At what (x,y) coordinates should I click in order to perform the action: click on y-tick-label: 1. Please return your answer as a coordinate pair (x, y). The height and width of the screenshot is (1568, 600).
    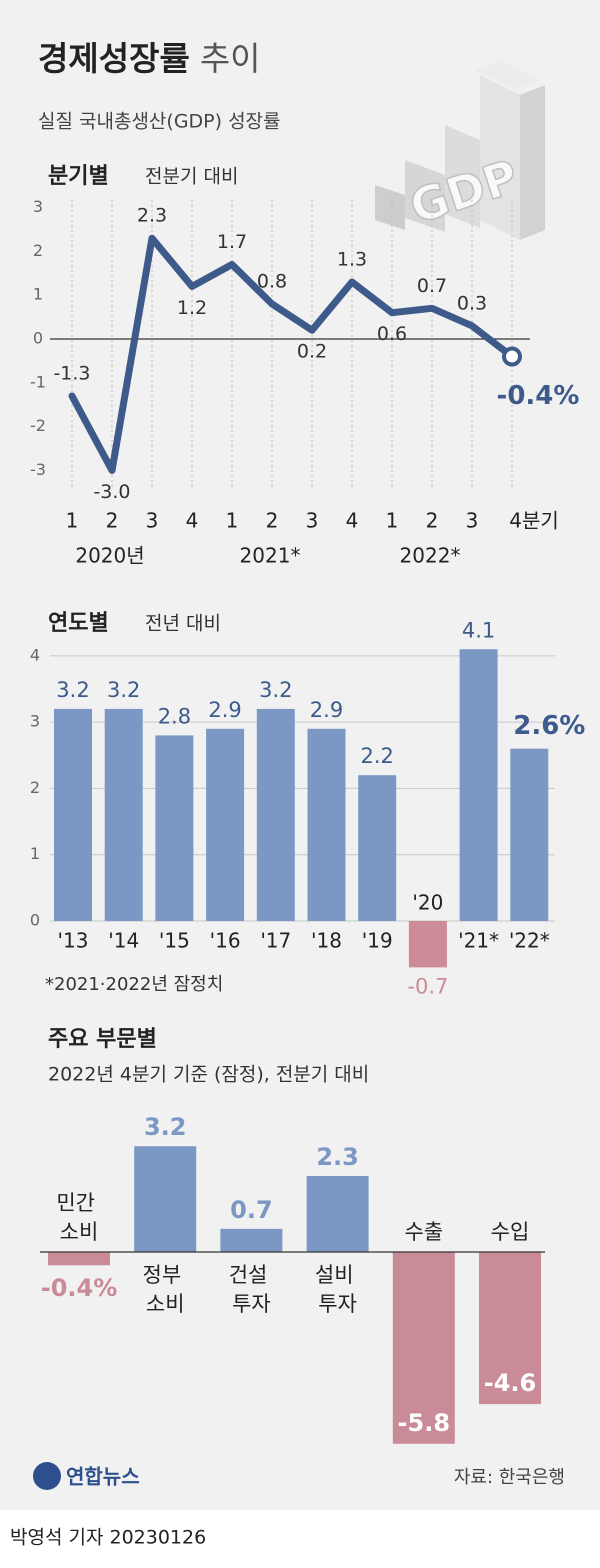
    Looking at the image, I should click on (38, 294).